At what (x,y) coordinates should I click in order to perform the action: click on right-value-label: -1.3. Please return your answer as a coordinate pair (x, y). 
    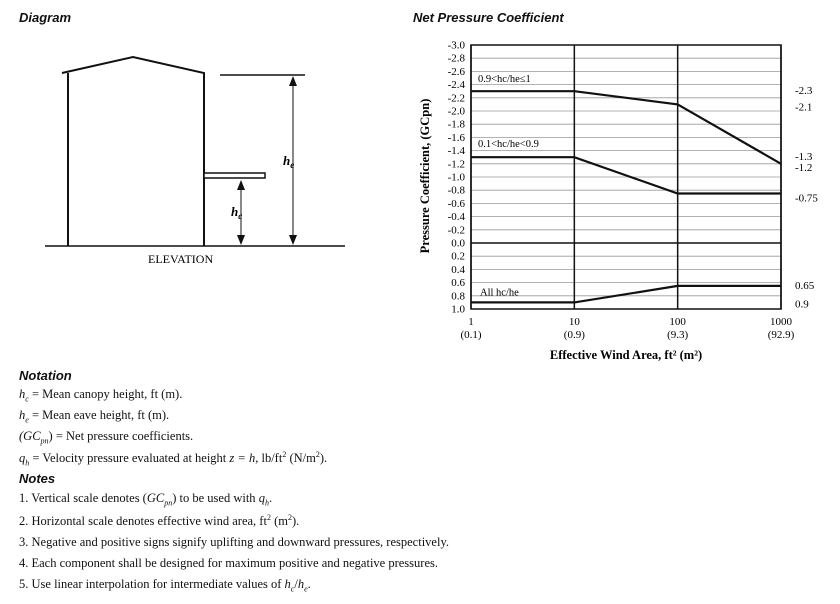
    Looking at the image, I should click on (804, 157).